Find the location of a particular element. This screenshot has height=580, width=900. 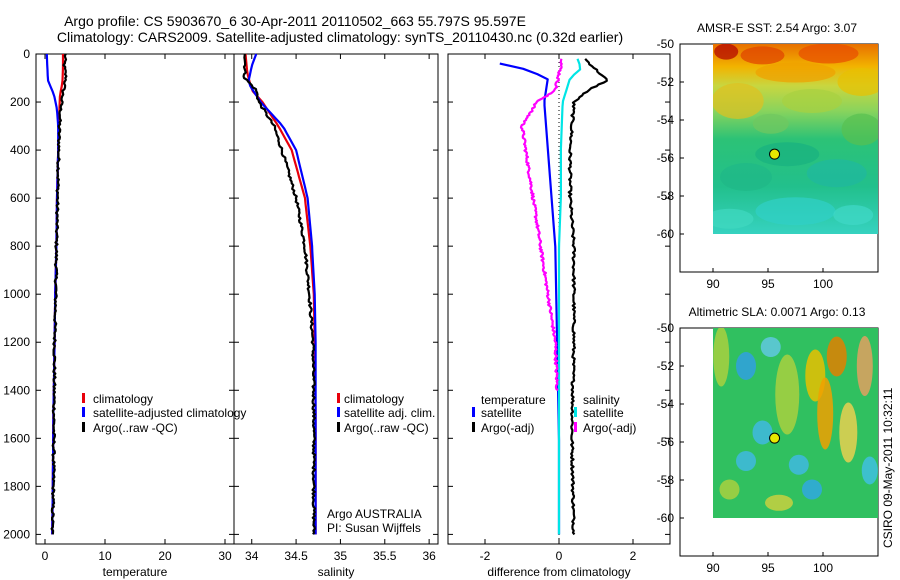

x-axis-label: temperature is located at coordinates (135, 572).